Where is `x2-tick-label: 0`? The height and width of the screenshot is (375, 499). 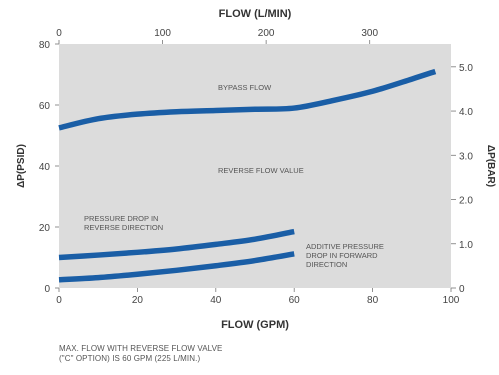
x2-tick-label: 0 is located at coordinates (59, 33).